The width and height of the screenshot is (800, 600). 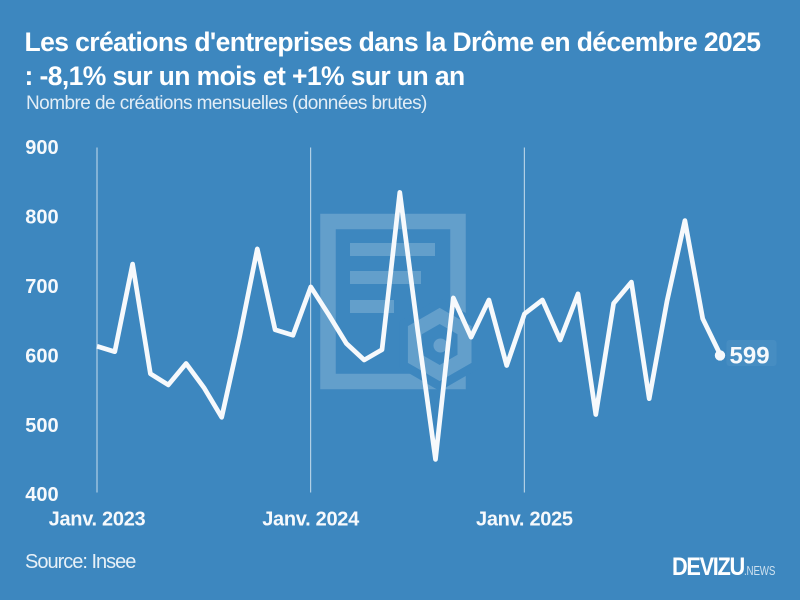 What do you see at coordinates (41, 287) in the screenshot?
I see `svg-text: 700` at bounding box center [41, 287].